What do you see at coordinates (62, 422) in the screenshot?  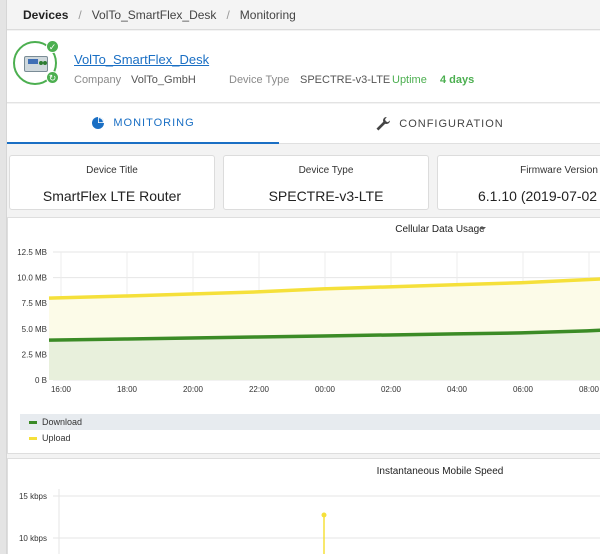 I see `legend-label: Download` at bounding box center [62, 422].